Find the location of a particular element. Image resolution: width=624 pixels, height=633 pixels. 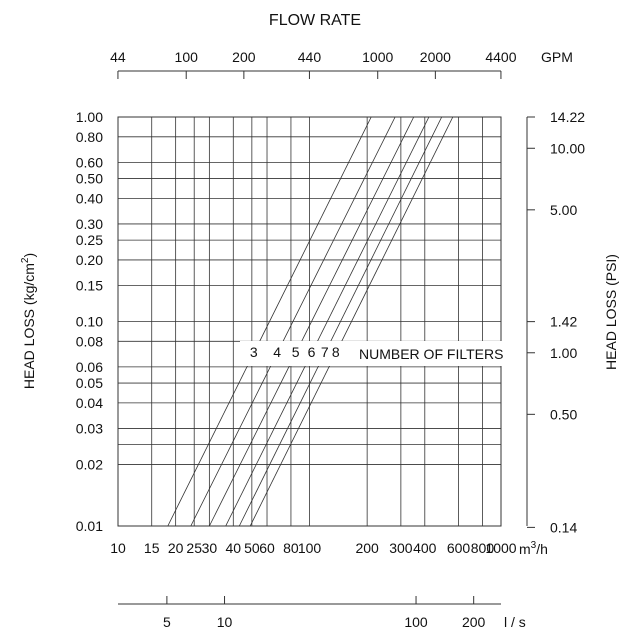

gpm-tick-label-1: 100 is located at coordinates (187, 57).